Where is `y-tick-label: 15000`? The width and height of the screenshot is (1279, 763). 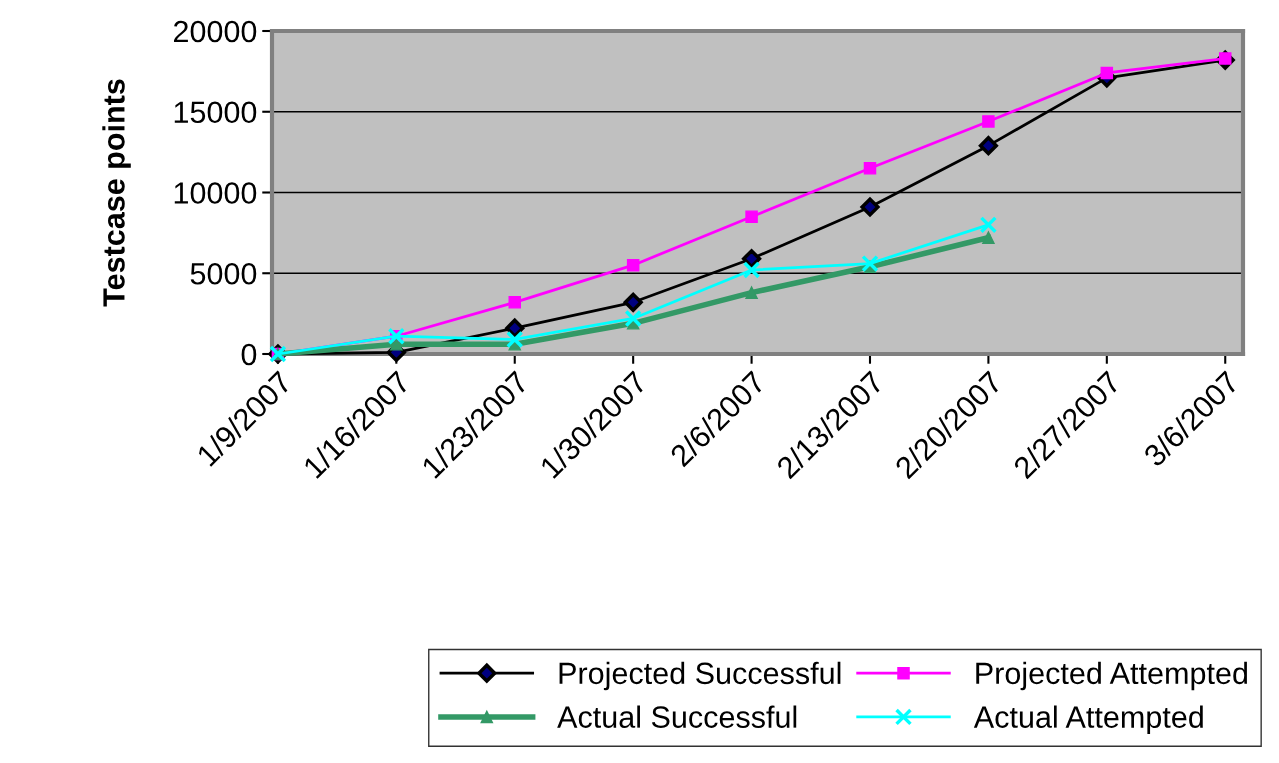
y-tick-label: 15000 is located at coordinates (215, 112).